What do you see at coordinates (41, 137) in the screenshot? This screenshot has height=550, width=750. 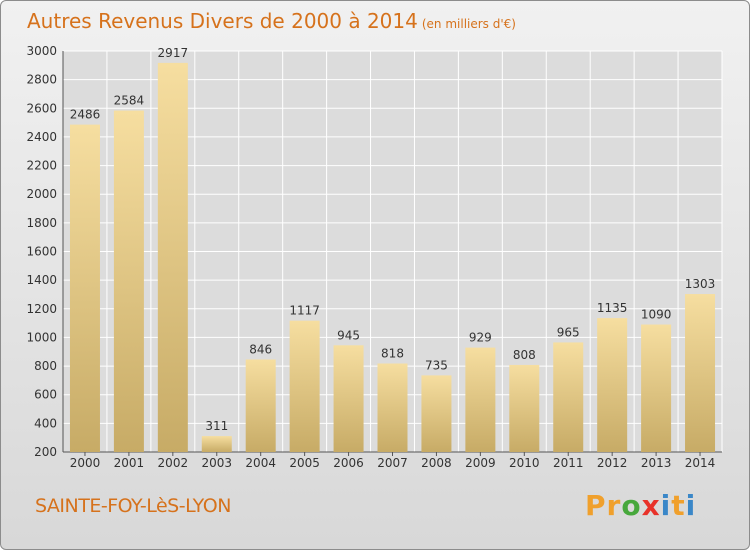 I see `y-tick-label: 2400` at bounding box center [41, 137].